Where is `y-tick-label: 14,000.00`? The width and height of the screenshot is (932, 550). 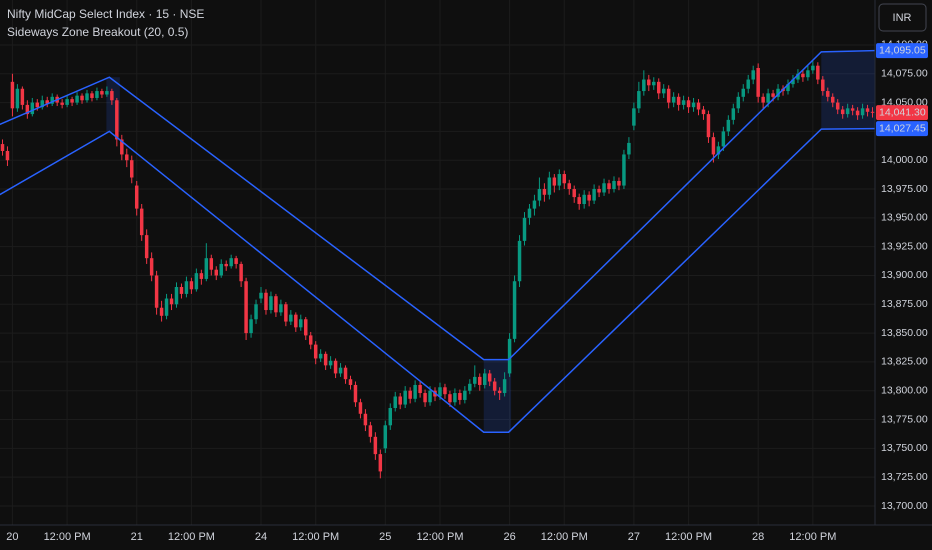
y-tick-label: 14,000.00 is located at coordinates (904, 160).